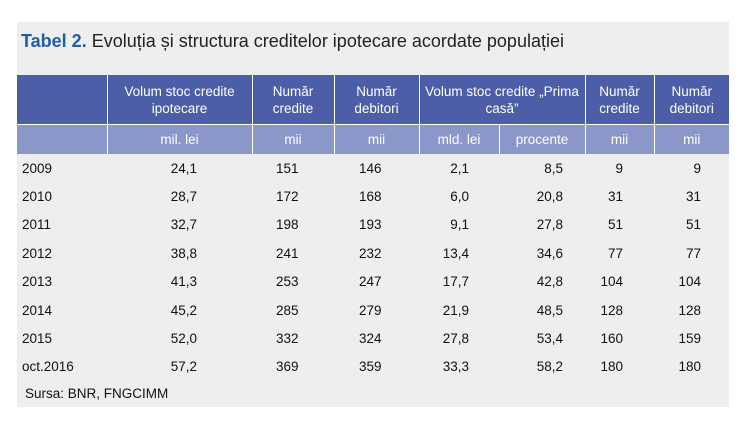  Describe the element at coordinates (370, 225) in the screenshot. I see `table-cell: 193` at that location.